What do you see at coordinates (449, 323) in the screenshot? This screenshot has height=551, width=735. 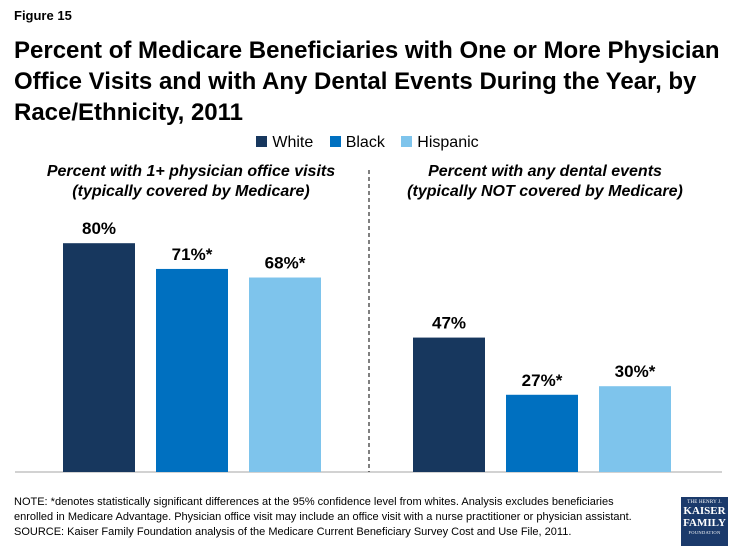 I see `data-label-dental-white: 47%` at bounding box center [449, 323].